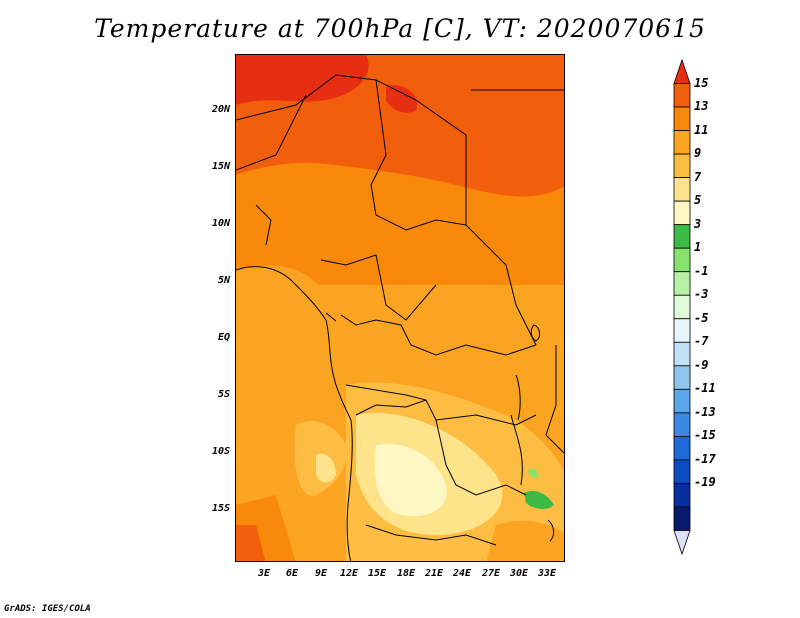 The image size is (800, 618). What do you see at coordinates (223, 337) in the screenshot?
I see `lat-label: EQ` at bounding box center [223, 337].